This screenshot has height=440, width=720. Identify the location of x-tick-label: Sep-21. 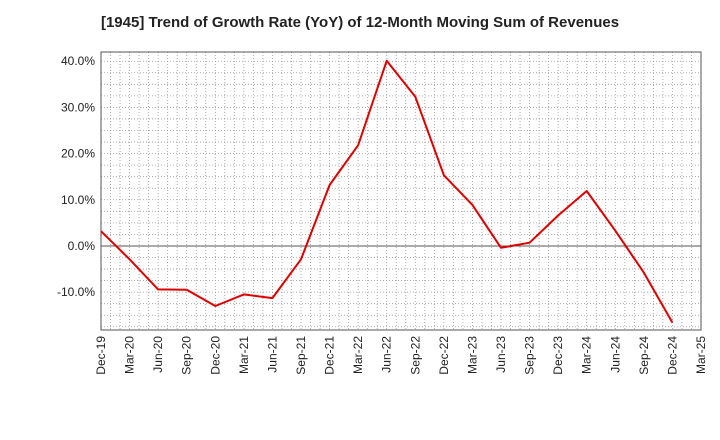
(301, 355).